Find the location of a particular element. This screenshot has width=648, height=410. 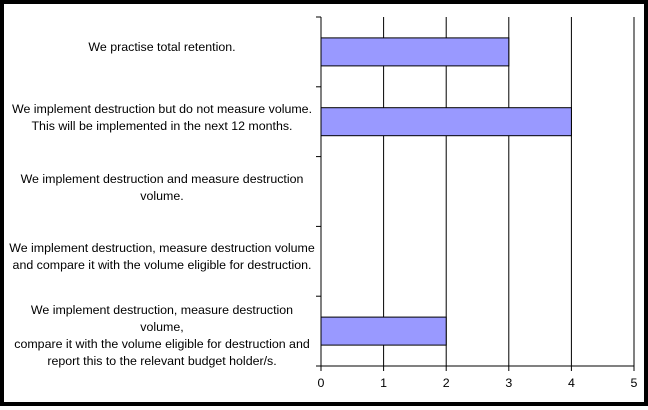

category-label-0: We practise total retention. is located at coordinates (162, 47).